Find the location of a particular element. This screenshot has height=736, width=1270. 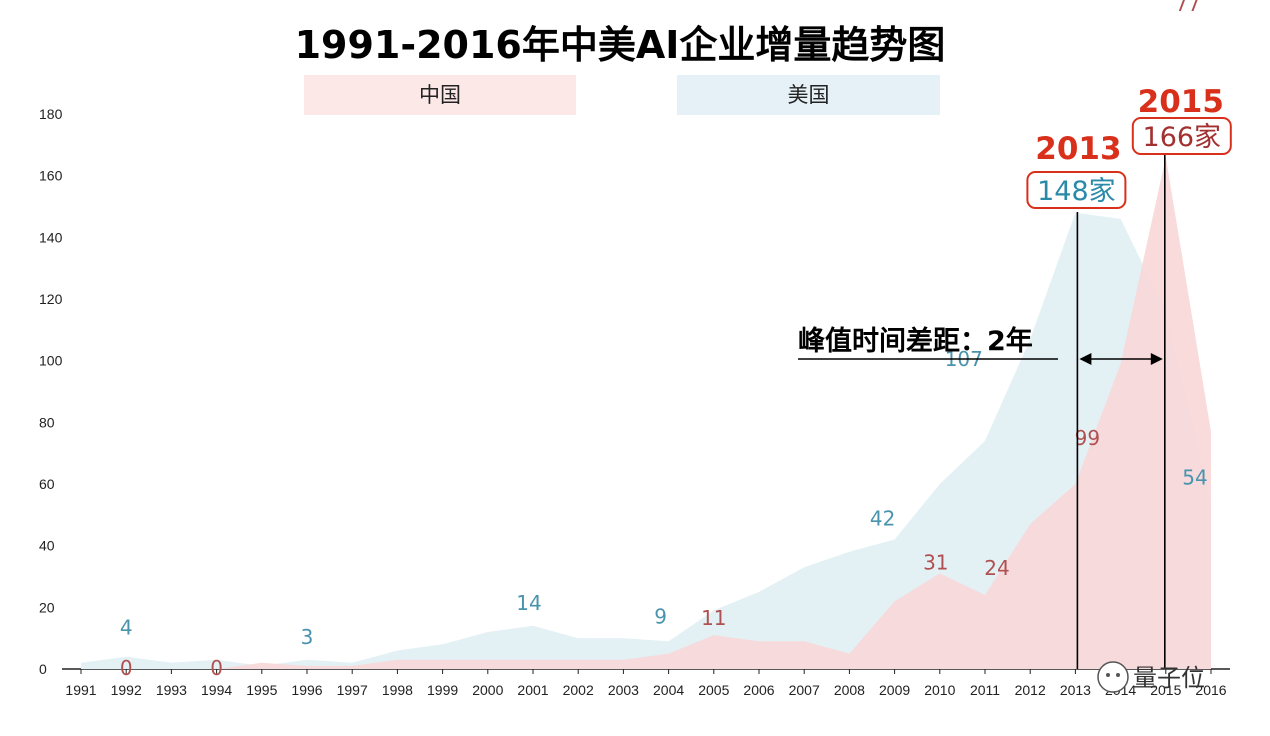

peak-count-2015: 166家 is located at coordinates (1182, 137).